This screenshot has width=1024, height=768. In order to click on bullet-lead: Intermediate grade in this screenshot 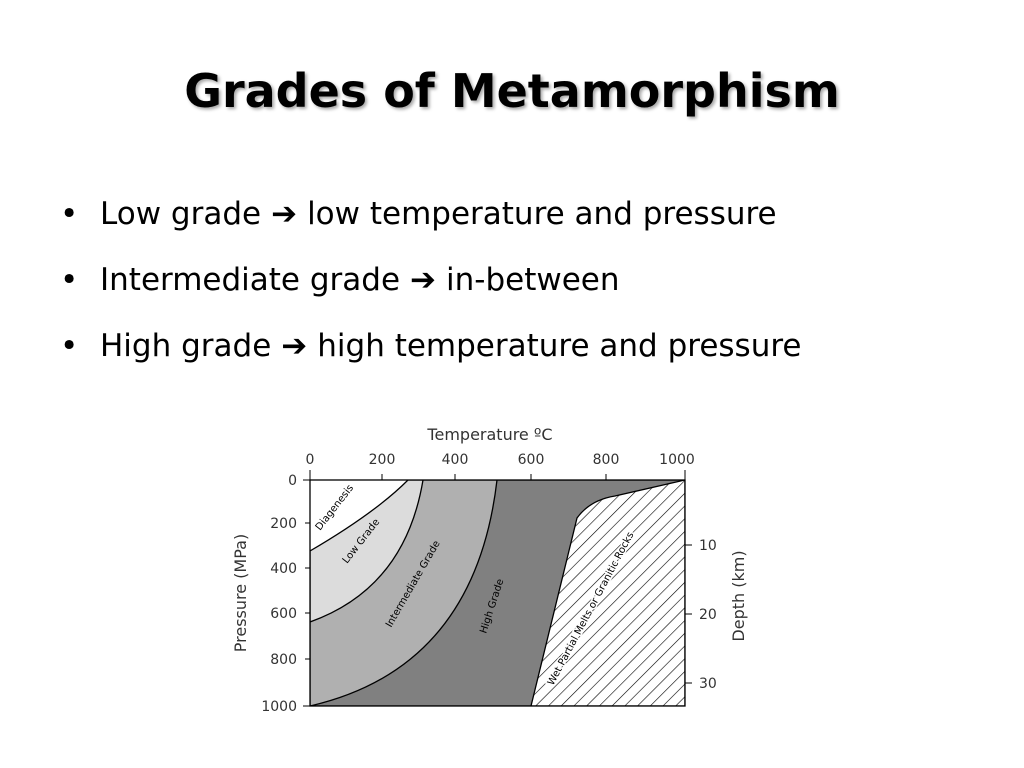, I will do `click(250, 280)`.